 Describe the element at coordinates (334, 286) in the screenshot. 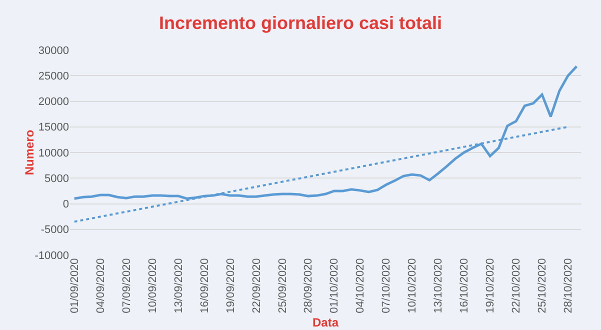

I see `x-tick-label: 01/10/2020` at that location.